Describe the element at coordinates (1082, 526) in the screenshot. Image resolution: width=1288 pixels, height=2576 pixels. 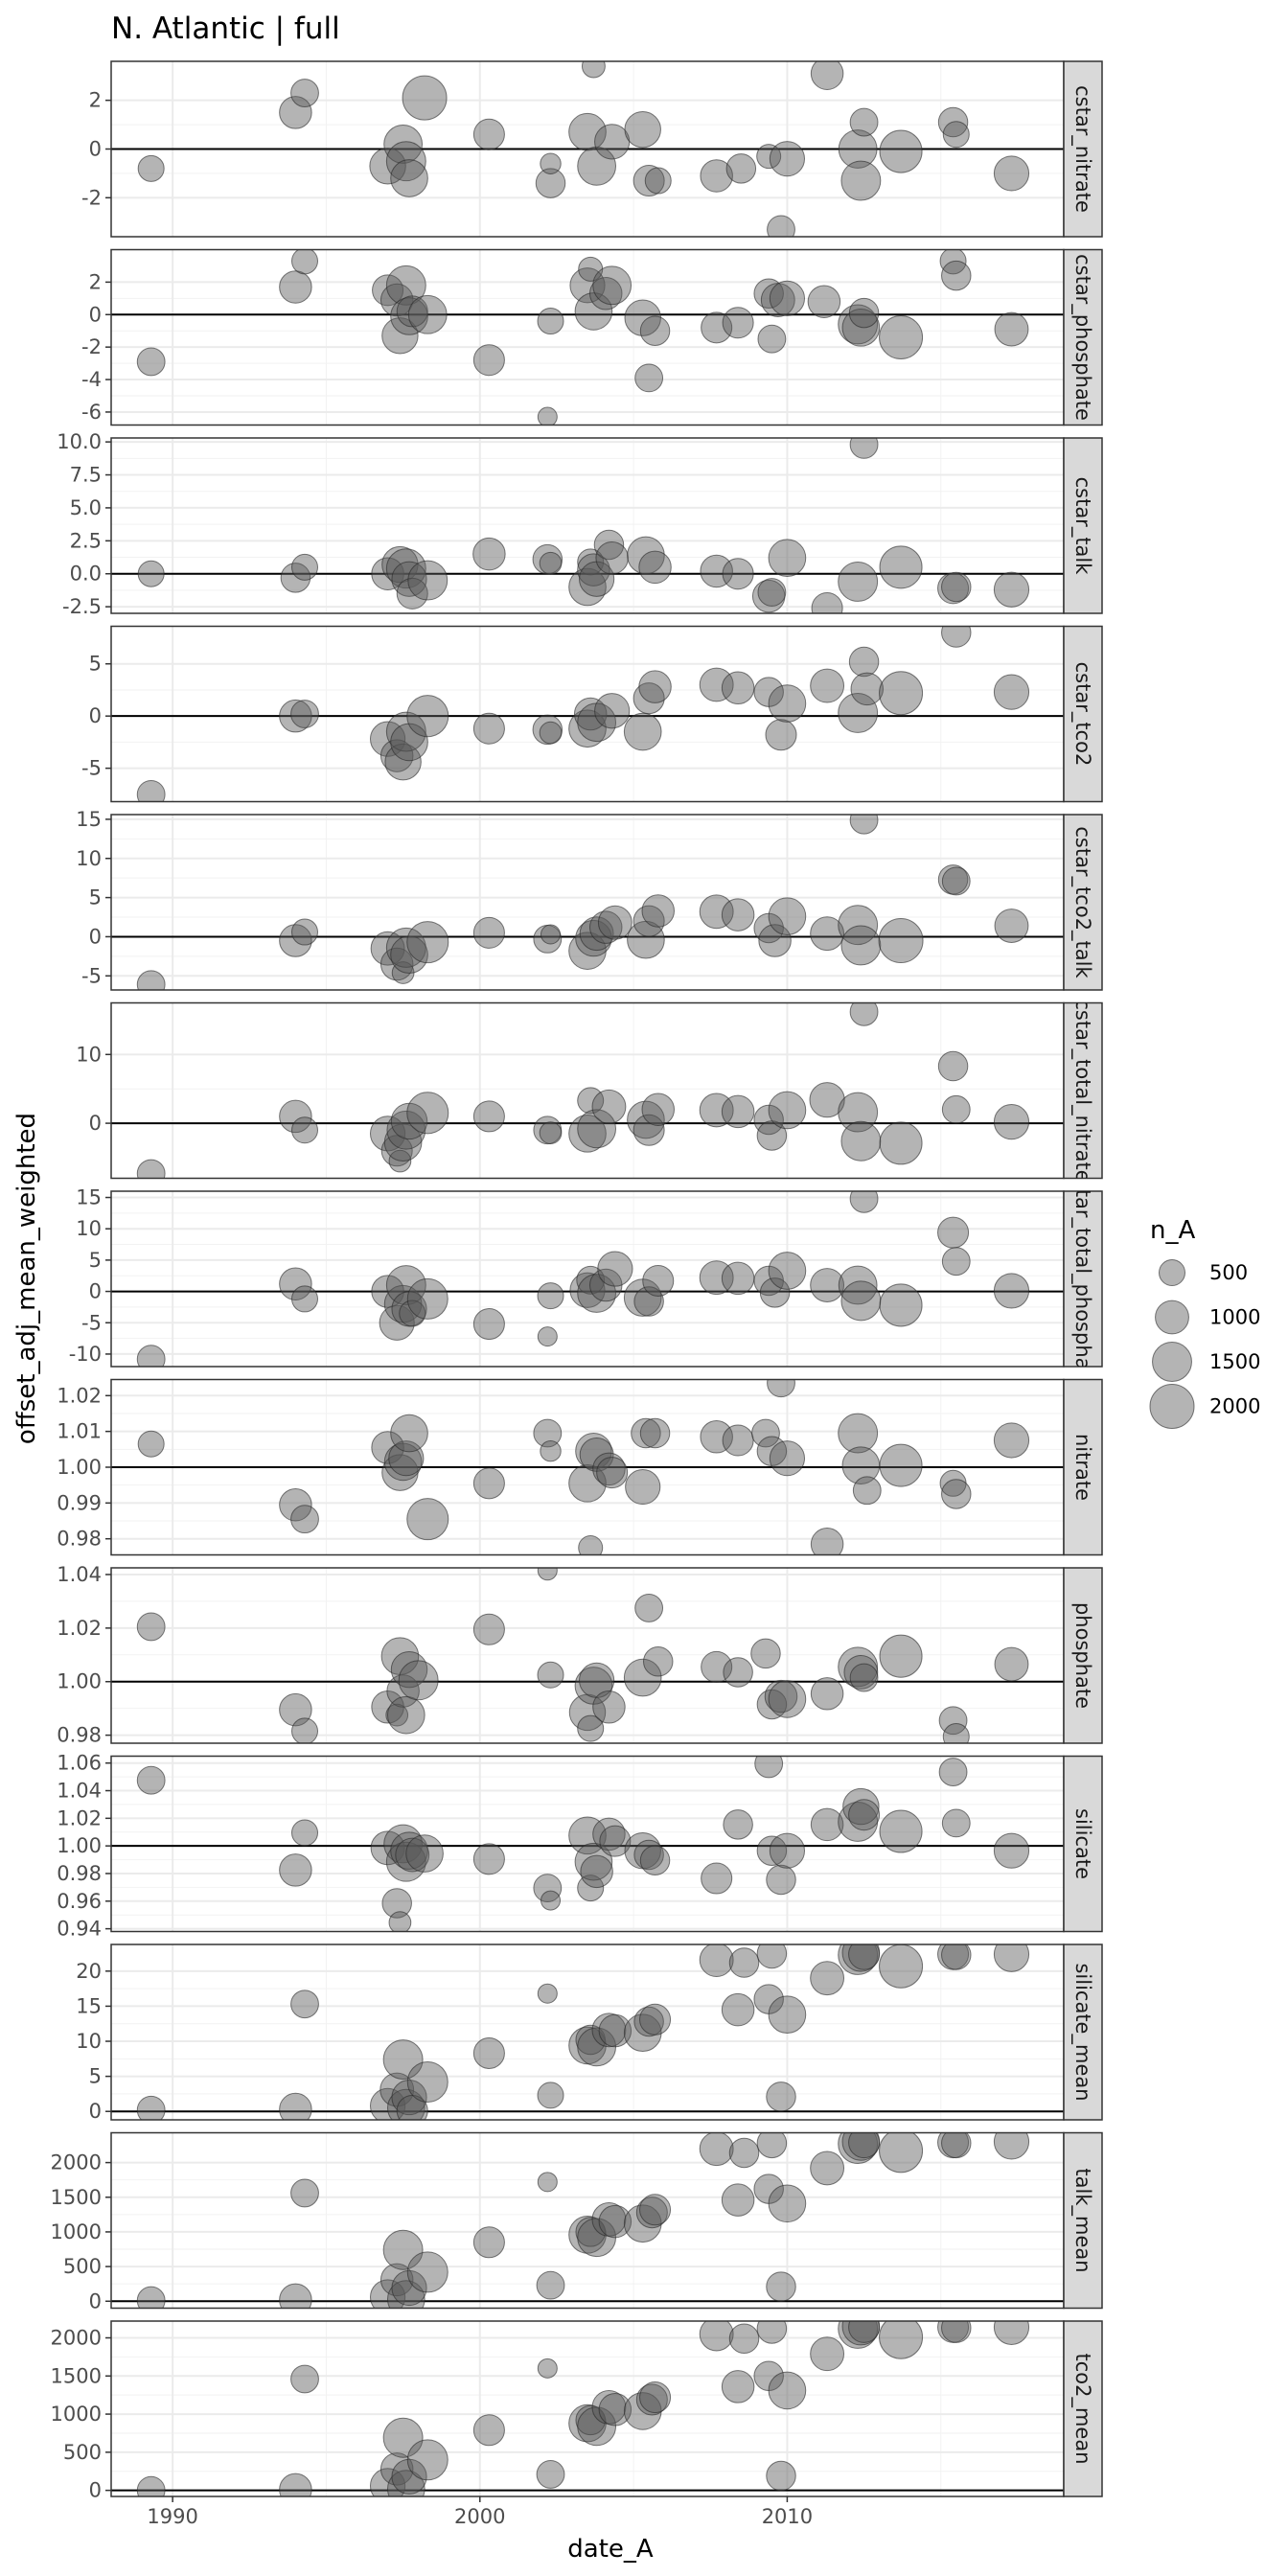
I see `strip-label-group: cstar_talk` at that location.